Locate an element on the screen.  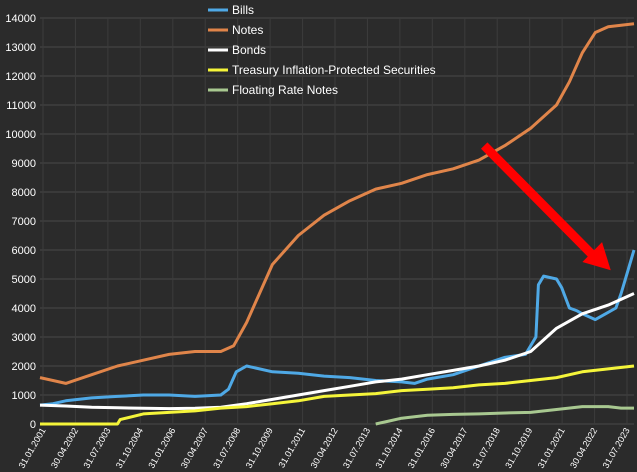
y-tick-label: 11000 is located at coordinates (21, 106).